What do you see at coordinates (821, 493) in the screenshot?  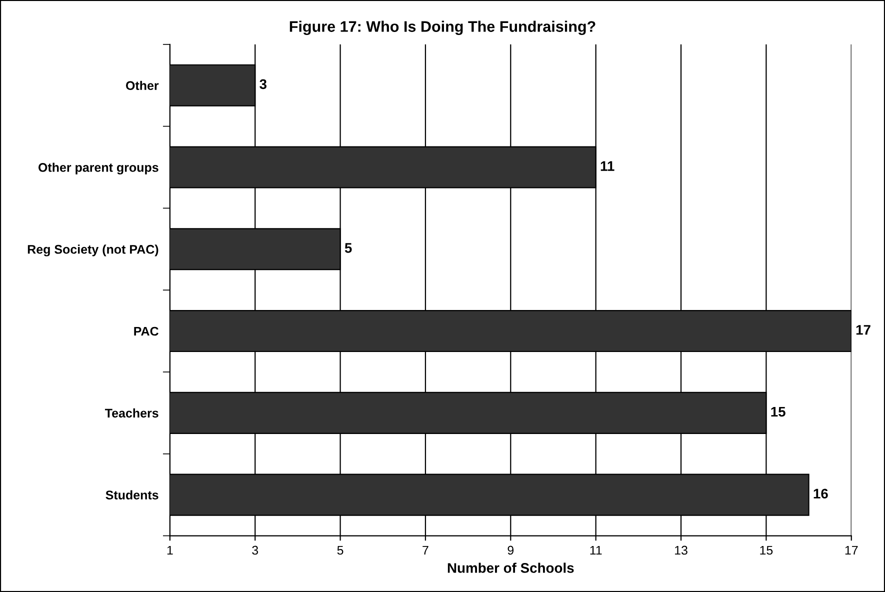 I see `data-label: 16` at bounding box center [821, 493].